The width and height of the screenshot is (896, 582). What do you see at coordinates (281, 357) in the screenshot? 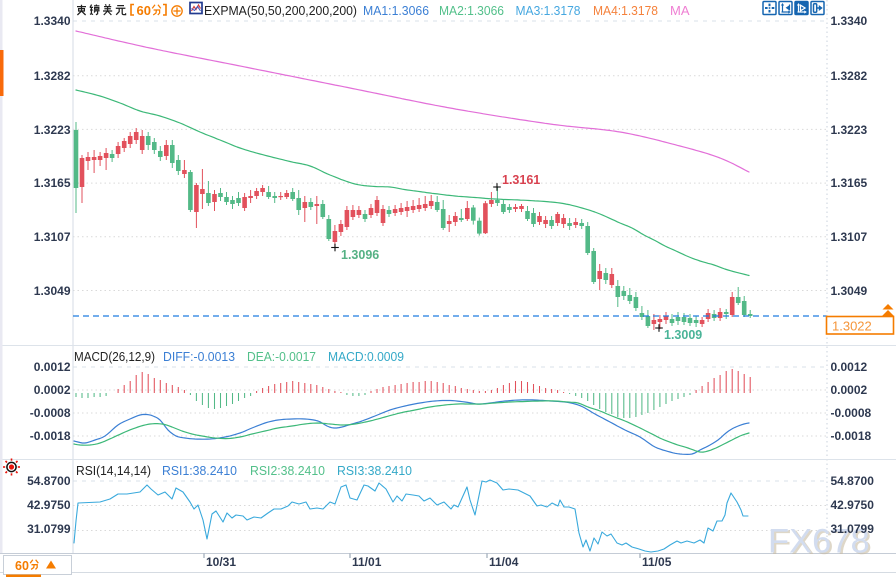
I see `svg-text: DEA:-0.0017` at bounding box center [281, 357].